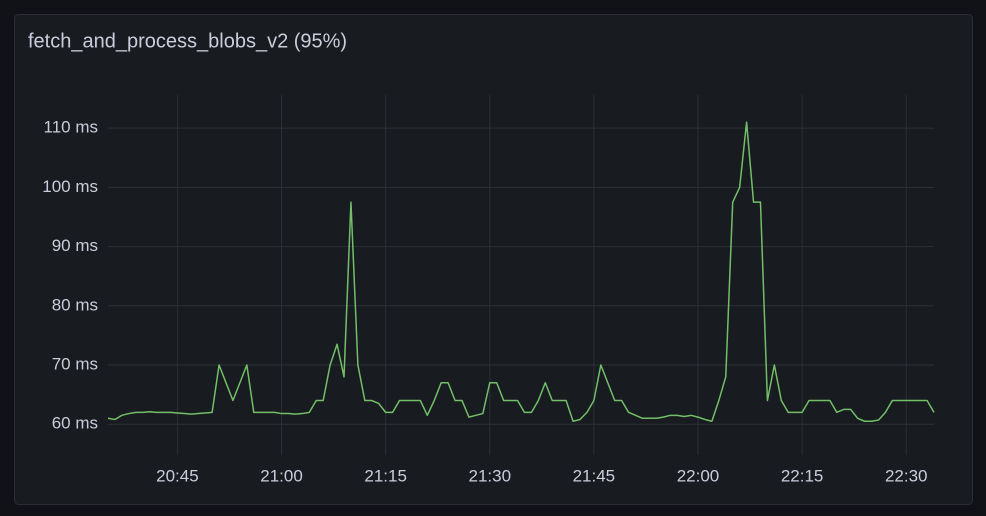  Describe the element at coordinates (802, 475) in the screenshot. I see `x-tick-label: 22:15` at that location.